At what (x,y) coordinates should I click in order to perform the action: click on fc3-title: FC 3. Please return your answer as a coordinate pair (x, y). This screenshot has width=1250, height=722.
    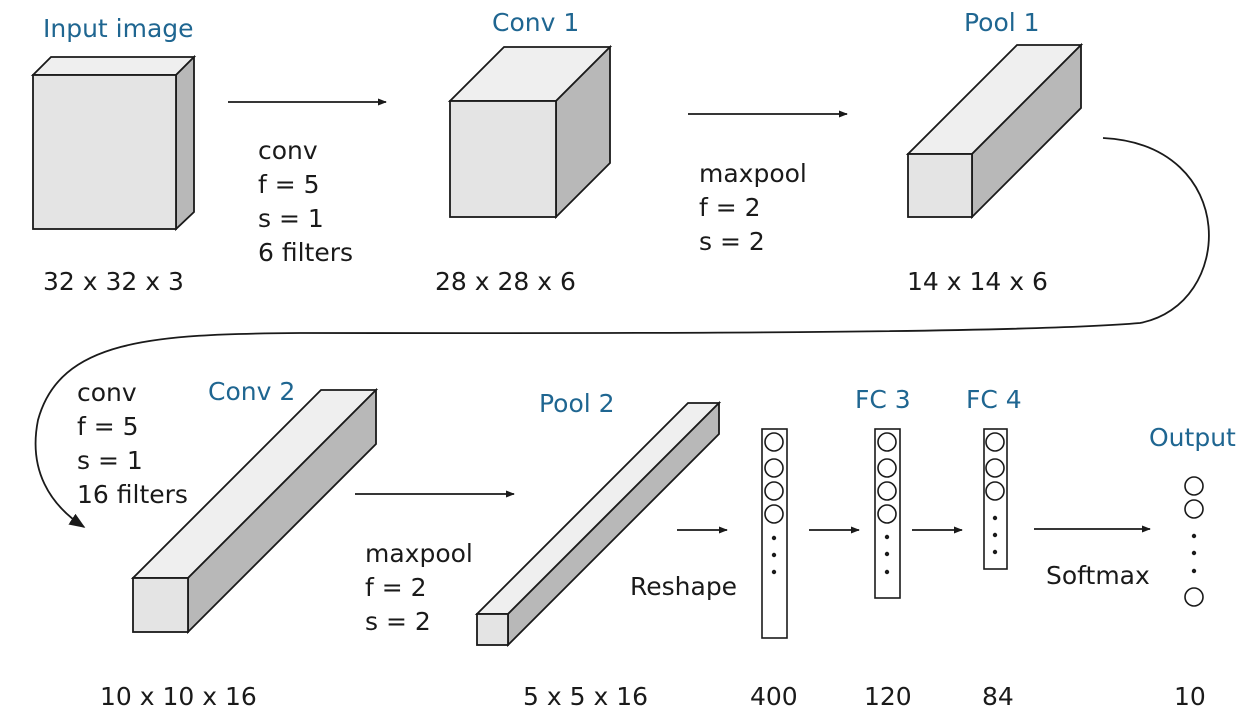
    Looking at the image, I should click on (883, 399).